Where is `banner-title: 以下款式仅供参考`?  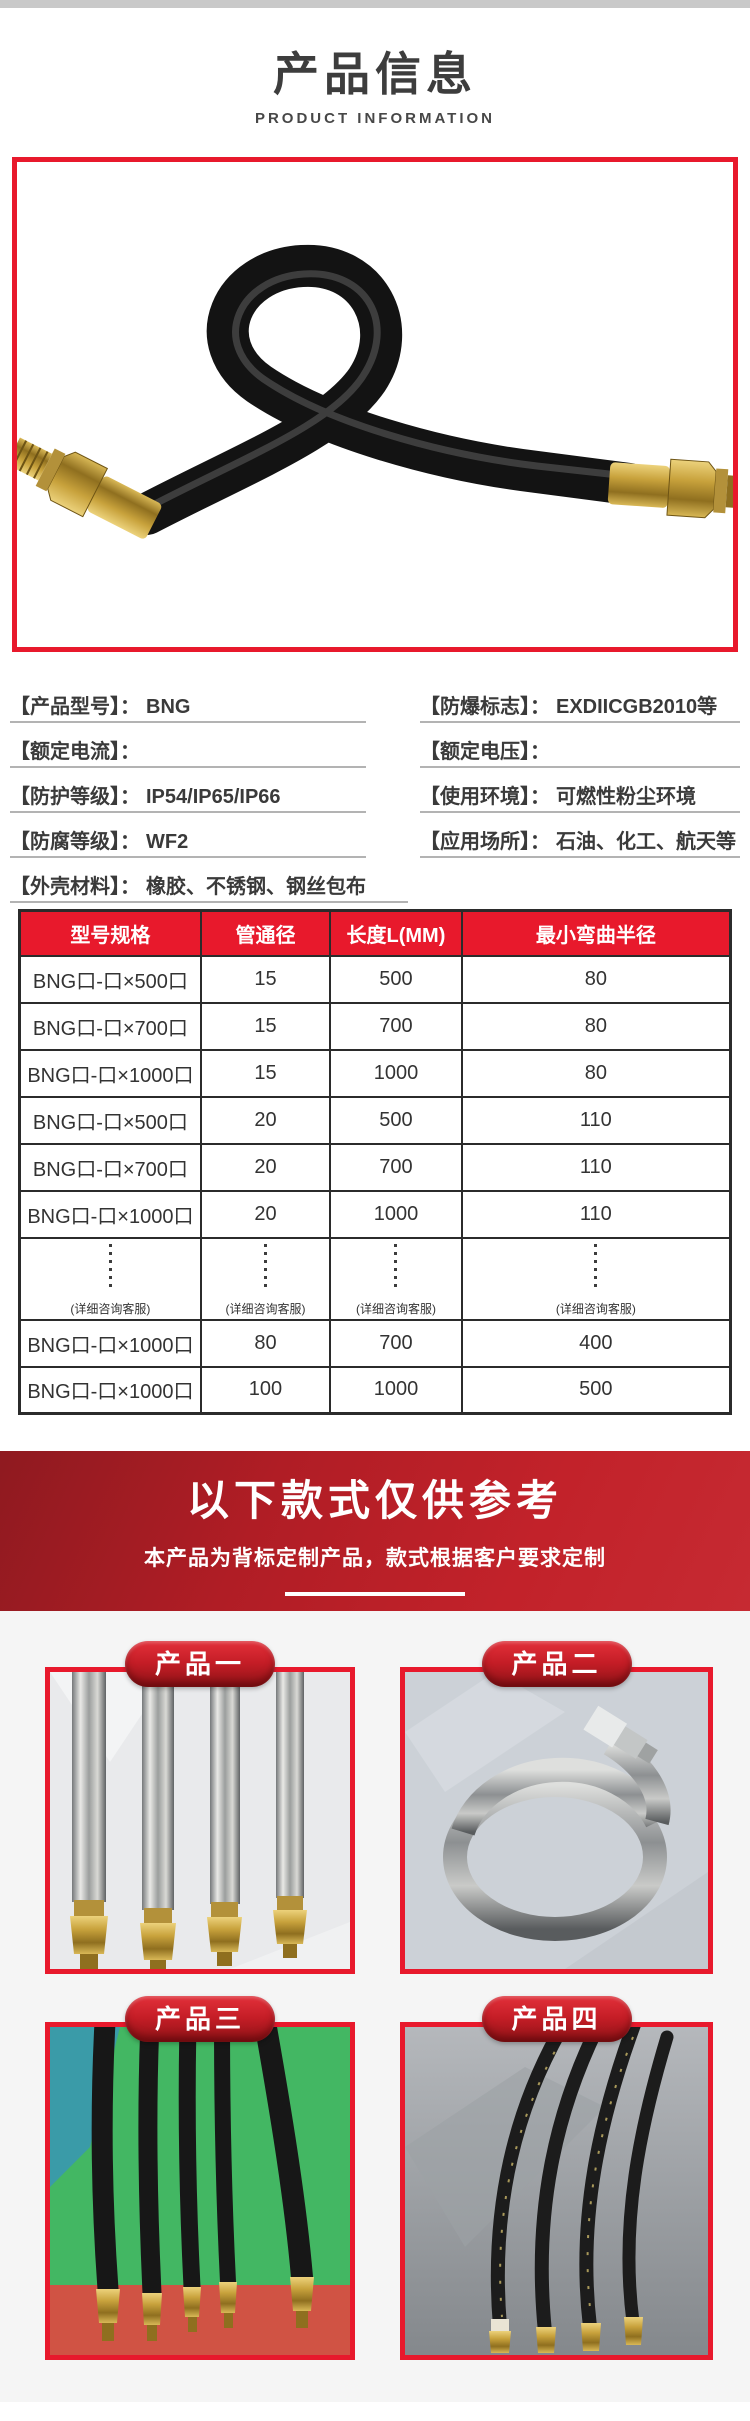 banner-title: 以下款式仅供参考 is located at coordinates (374, 1500).